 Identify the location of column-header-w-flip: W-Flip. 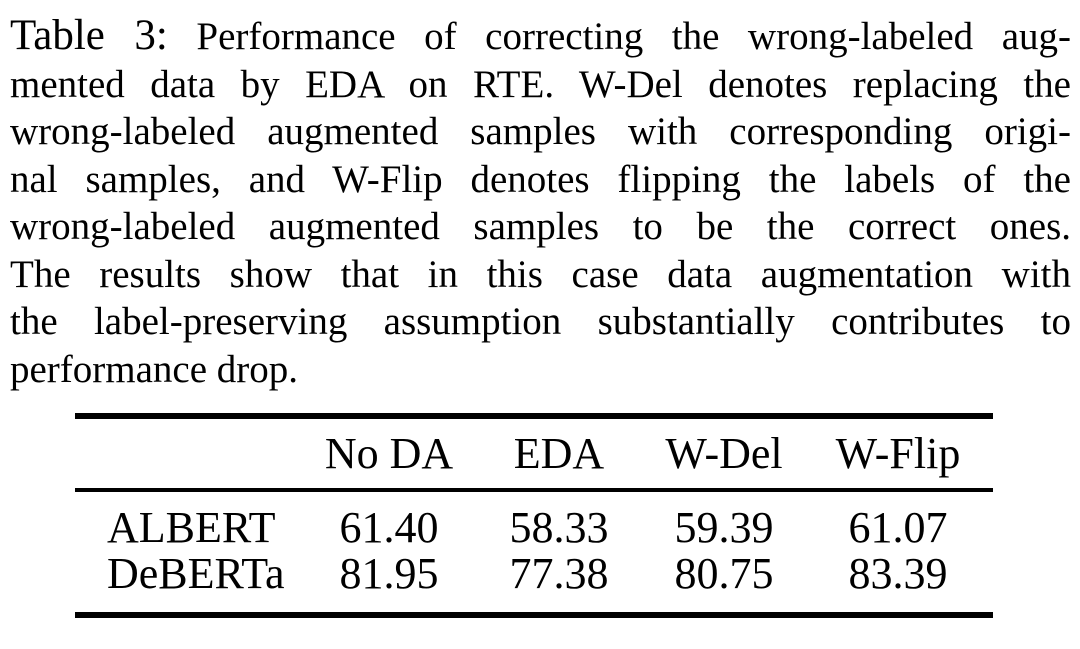
(898, 453).